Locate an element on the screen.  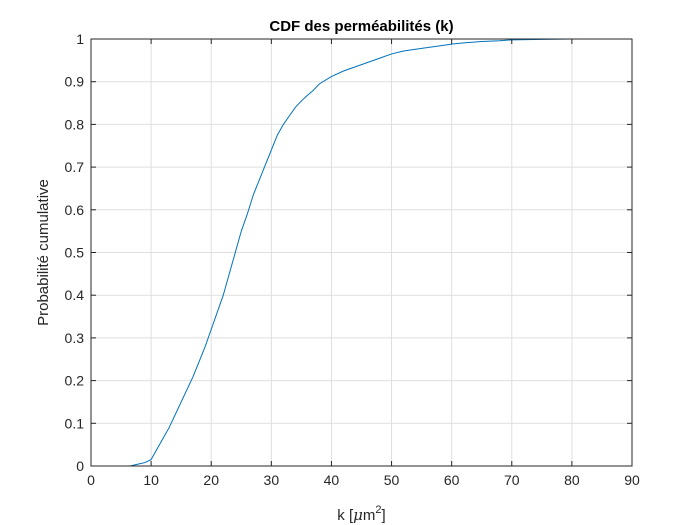
y-tick-label: 0.2 is located at coordinates (75, 381).